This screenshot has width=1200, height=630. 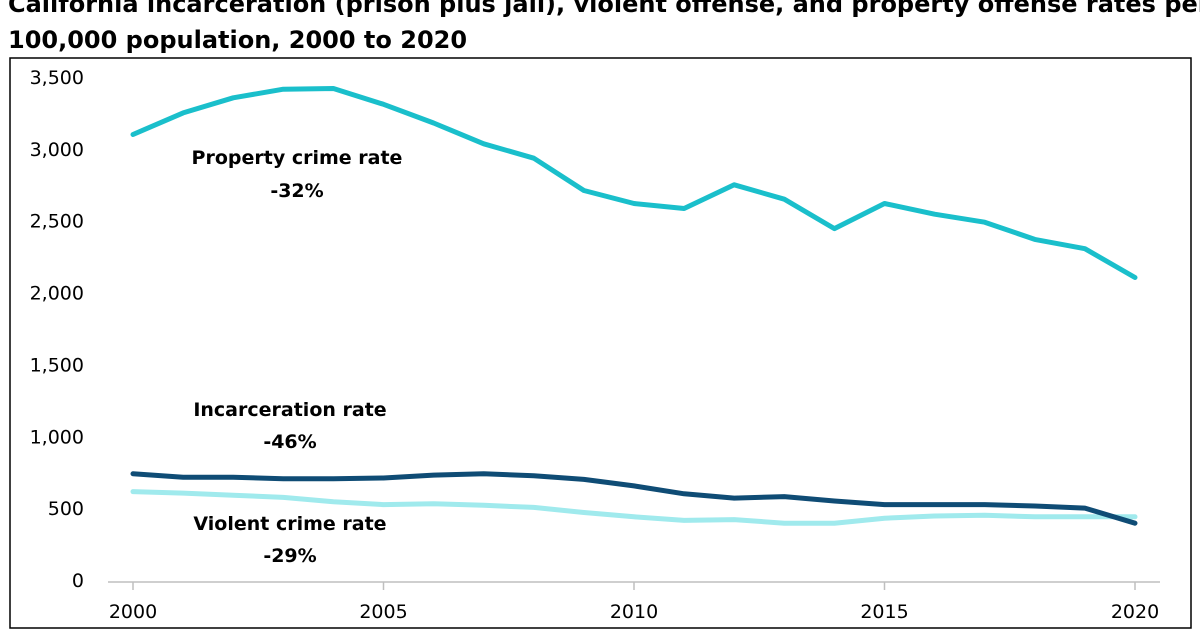 I want to click on series-line-incarceration, so click(x=634, y=498).